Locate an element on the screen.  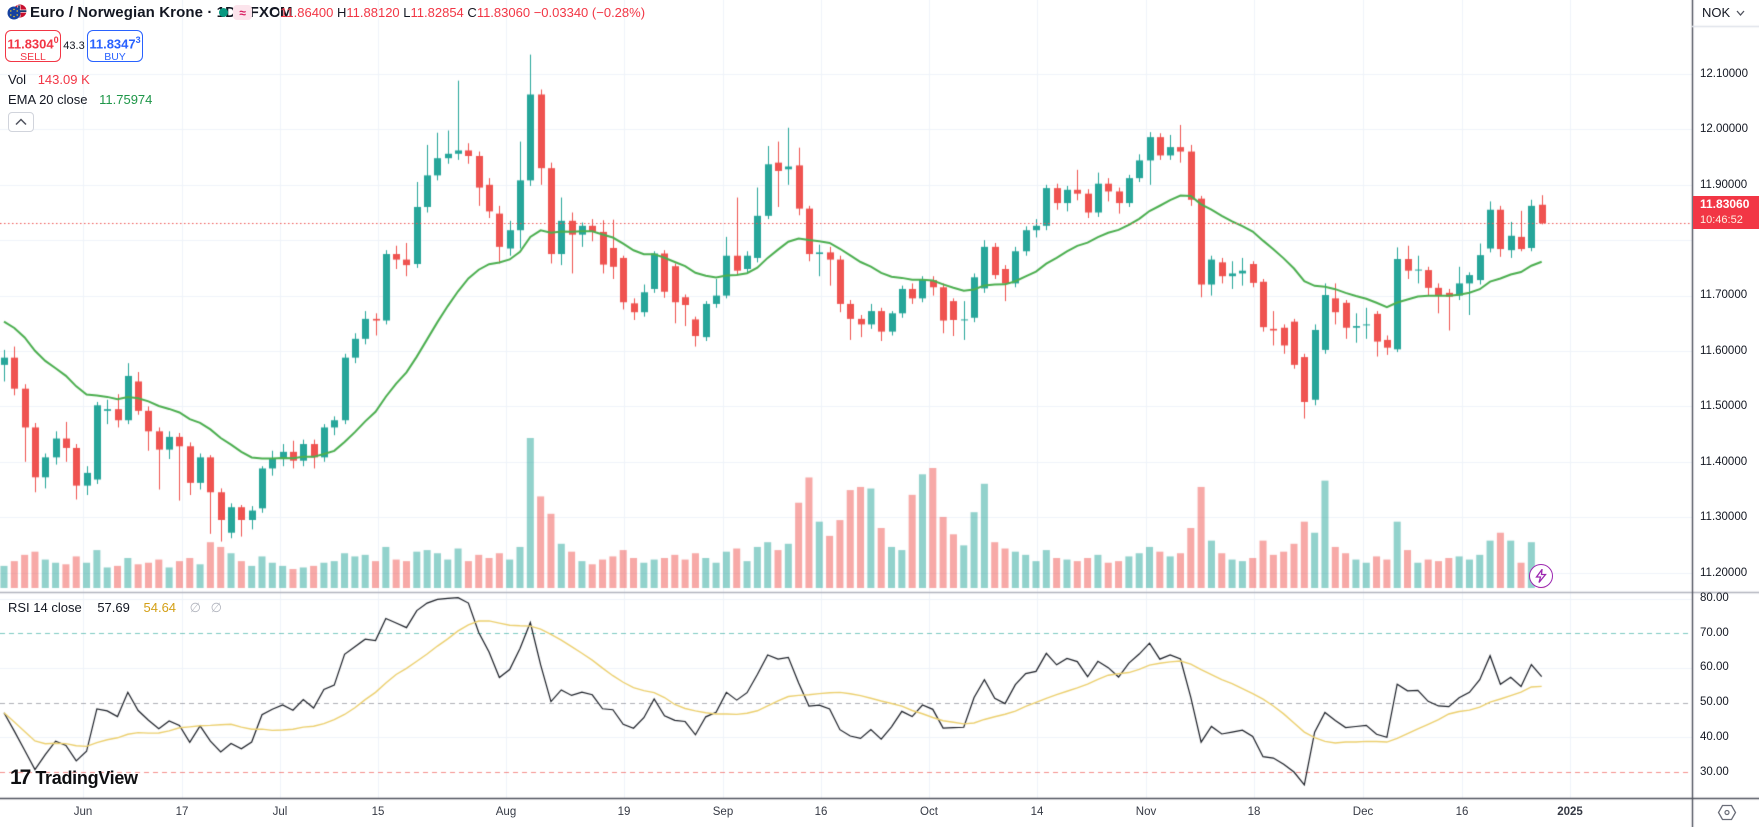
time-axis-label: Dec is located at coordinates (1363, 812).